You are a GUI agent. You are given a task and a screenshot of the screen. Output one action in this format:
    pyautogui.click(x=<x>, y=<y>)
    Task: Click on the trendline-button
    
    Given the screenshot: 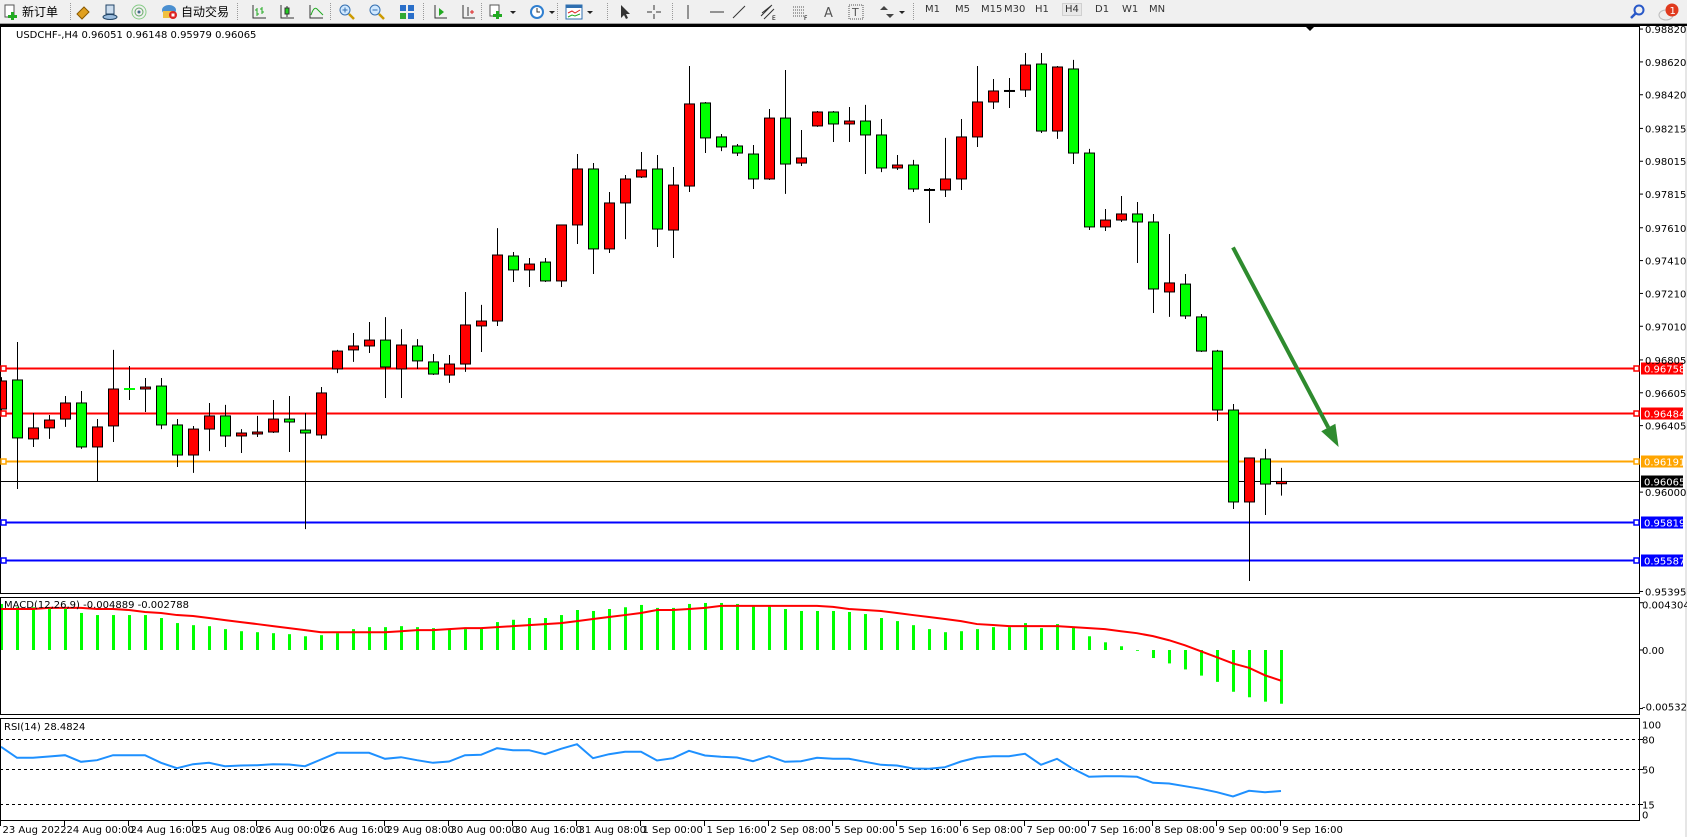 What is the action you would take?
    pyautogui.click(x=739, y=11)
    